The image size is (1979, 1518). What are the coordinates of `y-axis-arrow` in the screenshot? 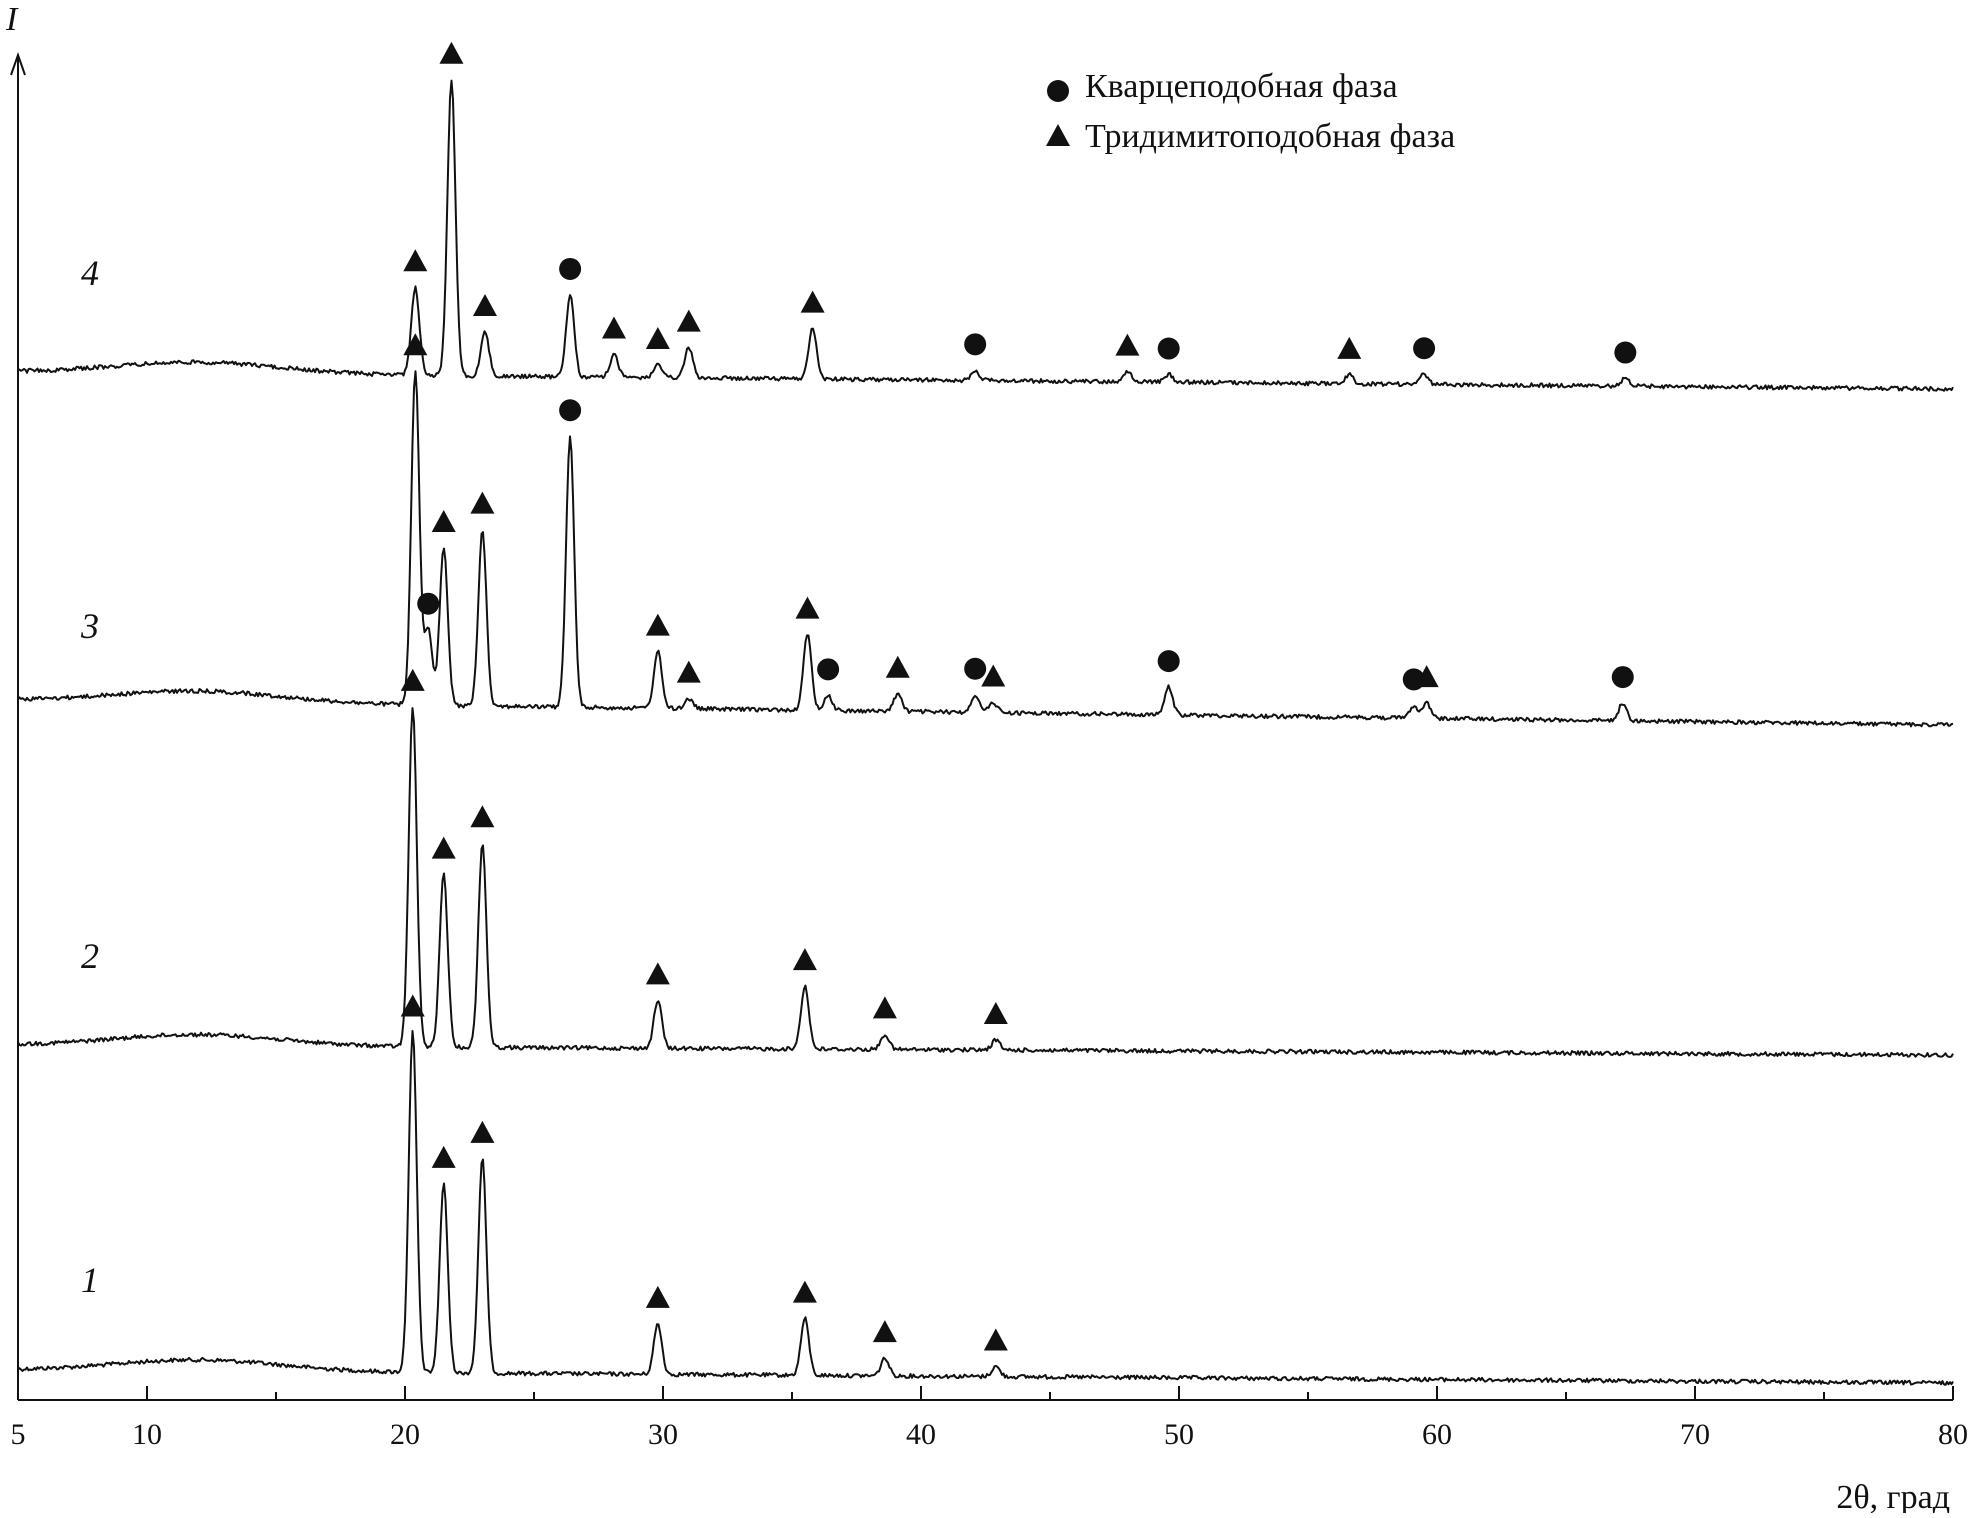 It's located at (18, 63).